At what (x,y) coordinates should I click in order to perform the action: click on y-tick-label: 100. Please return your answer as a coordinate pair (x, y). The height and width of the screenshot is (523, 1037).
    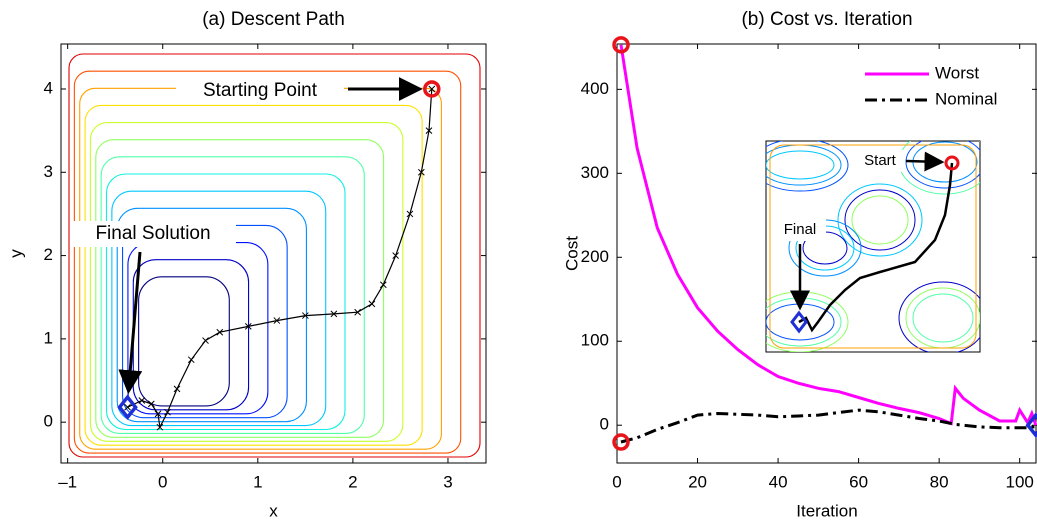
    Looking at the image, I should click on (595, 340).